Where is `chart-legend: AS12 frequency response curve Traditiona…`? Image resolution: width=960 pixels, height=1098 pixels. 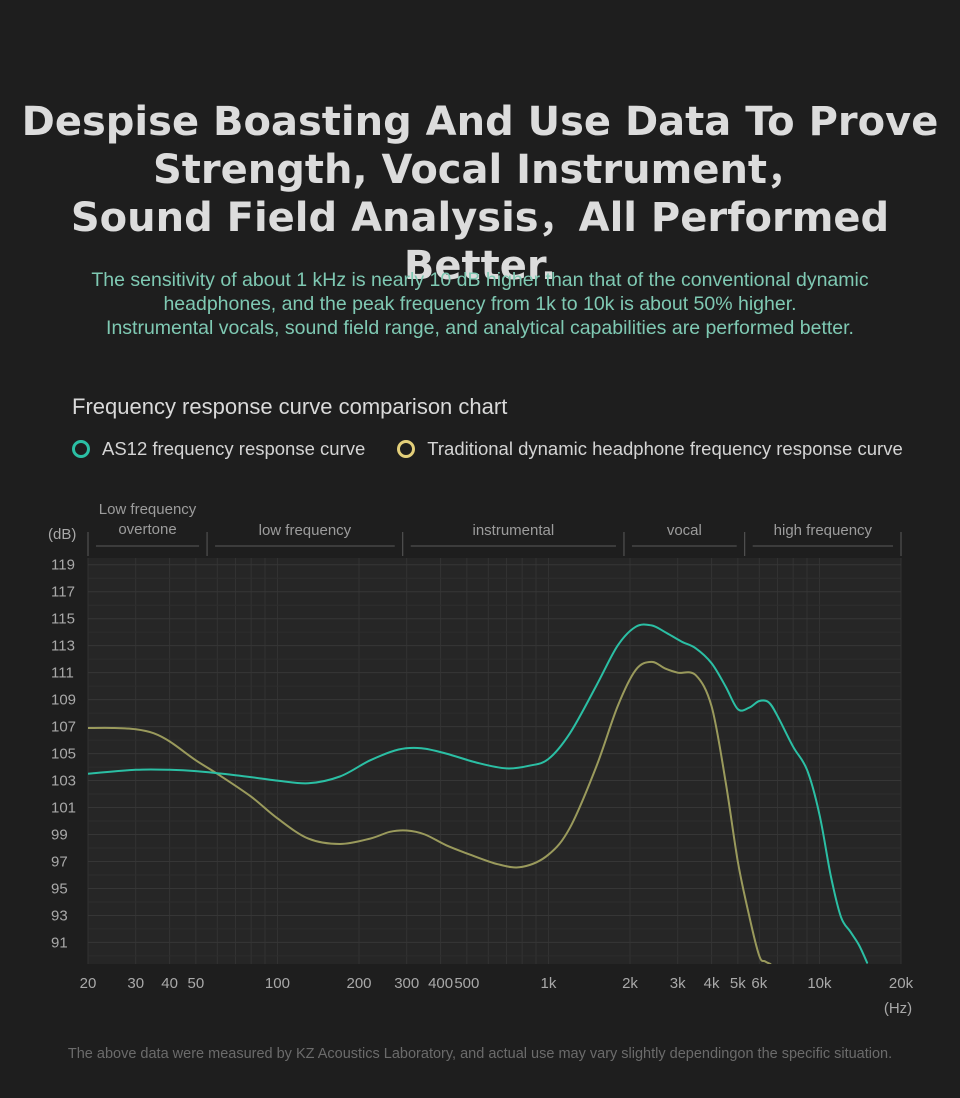
chart-legend: AS12 frequency response curve Traditiona… is located at coordinates (503, 449).